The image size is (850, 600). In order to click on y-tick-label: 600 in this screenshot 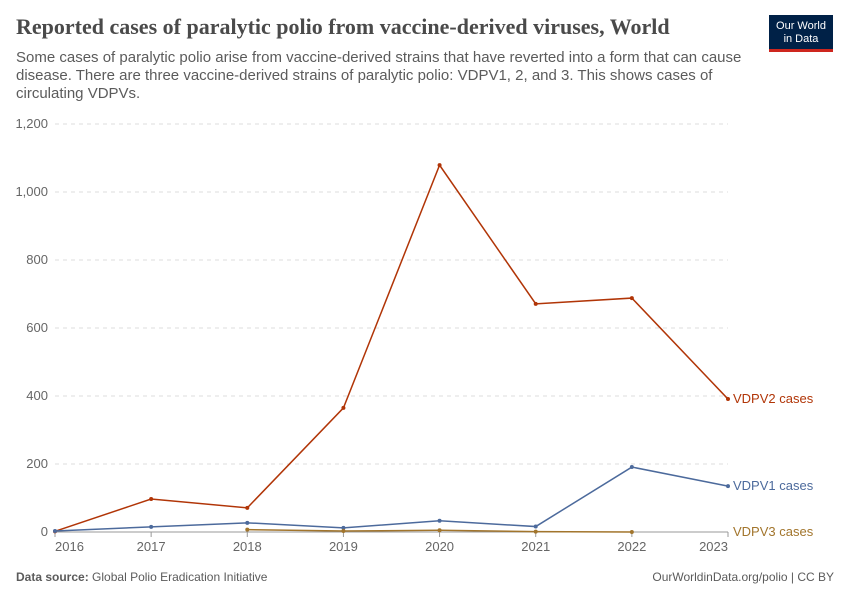, I will do `click(37, 327)`.